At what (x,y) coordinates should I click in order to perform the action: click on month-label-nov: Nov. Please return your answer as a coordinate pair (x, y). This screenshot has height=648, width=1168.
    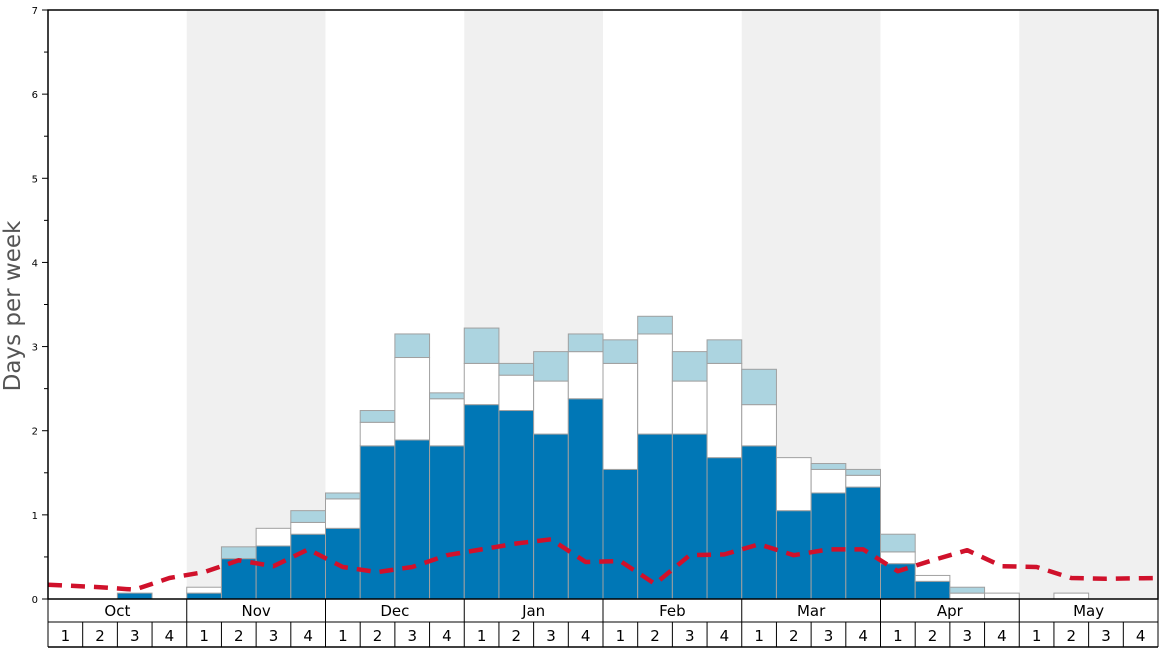
    Looking at the image, I should click on (255, 611).